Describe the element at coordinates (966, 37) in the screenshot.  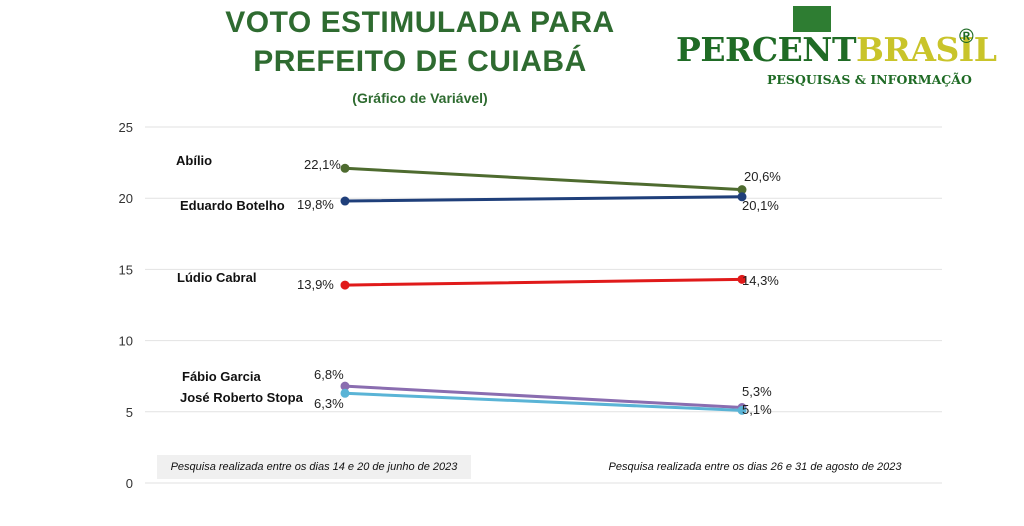
I see `registered-mark: ®` at that location.